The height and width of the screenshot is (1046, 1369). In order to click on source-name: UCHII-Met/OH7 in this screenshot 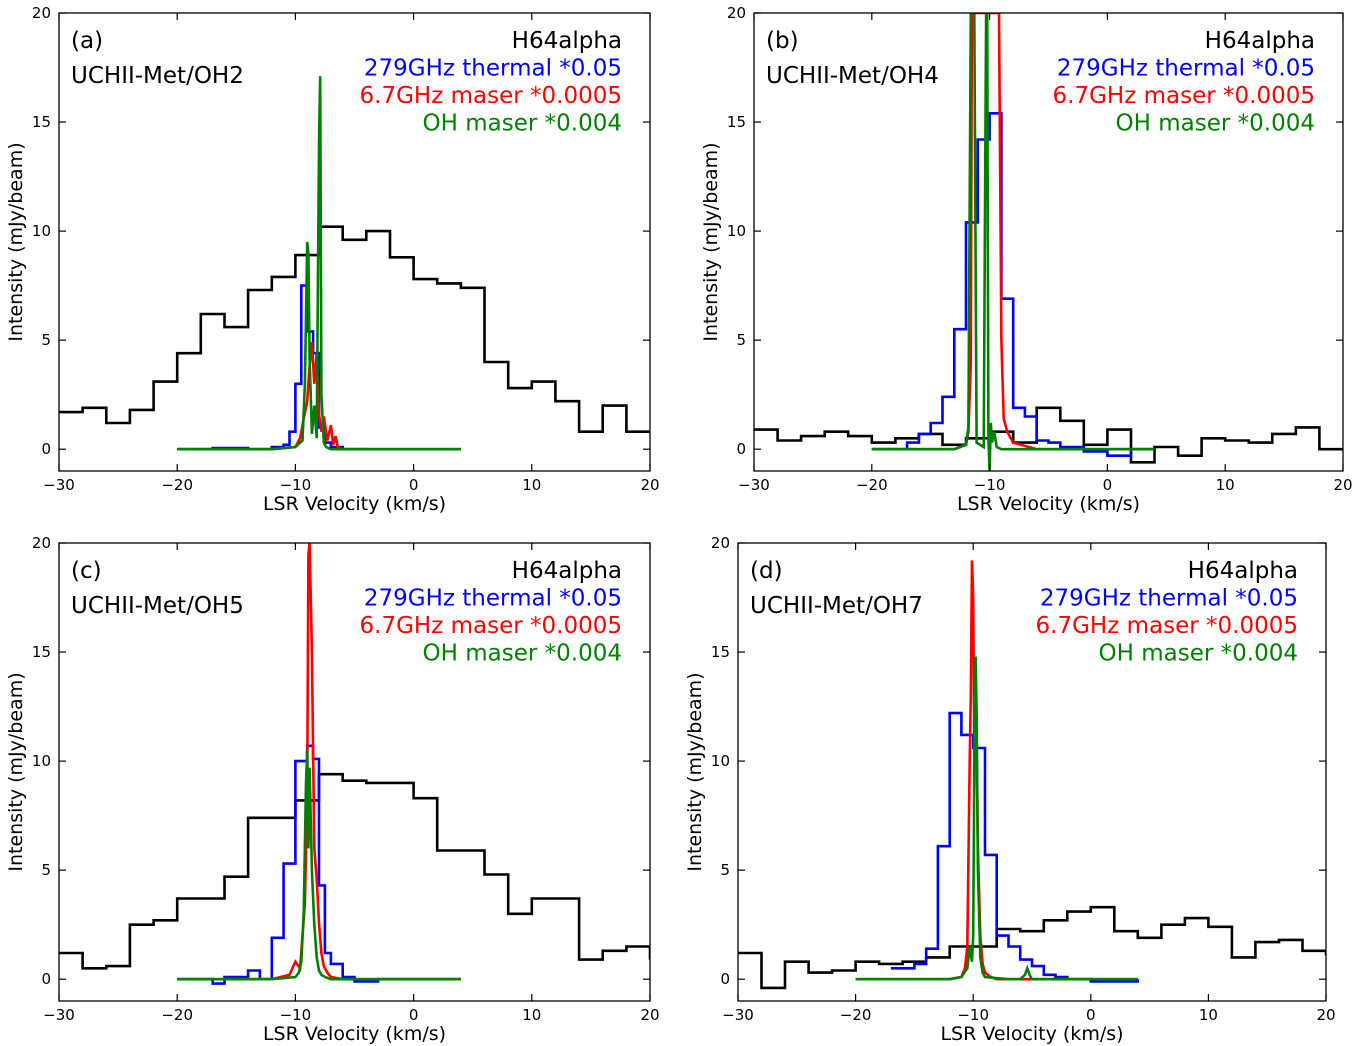, I will do `click(836, 606)`.